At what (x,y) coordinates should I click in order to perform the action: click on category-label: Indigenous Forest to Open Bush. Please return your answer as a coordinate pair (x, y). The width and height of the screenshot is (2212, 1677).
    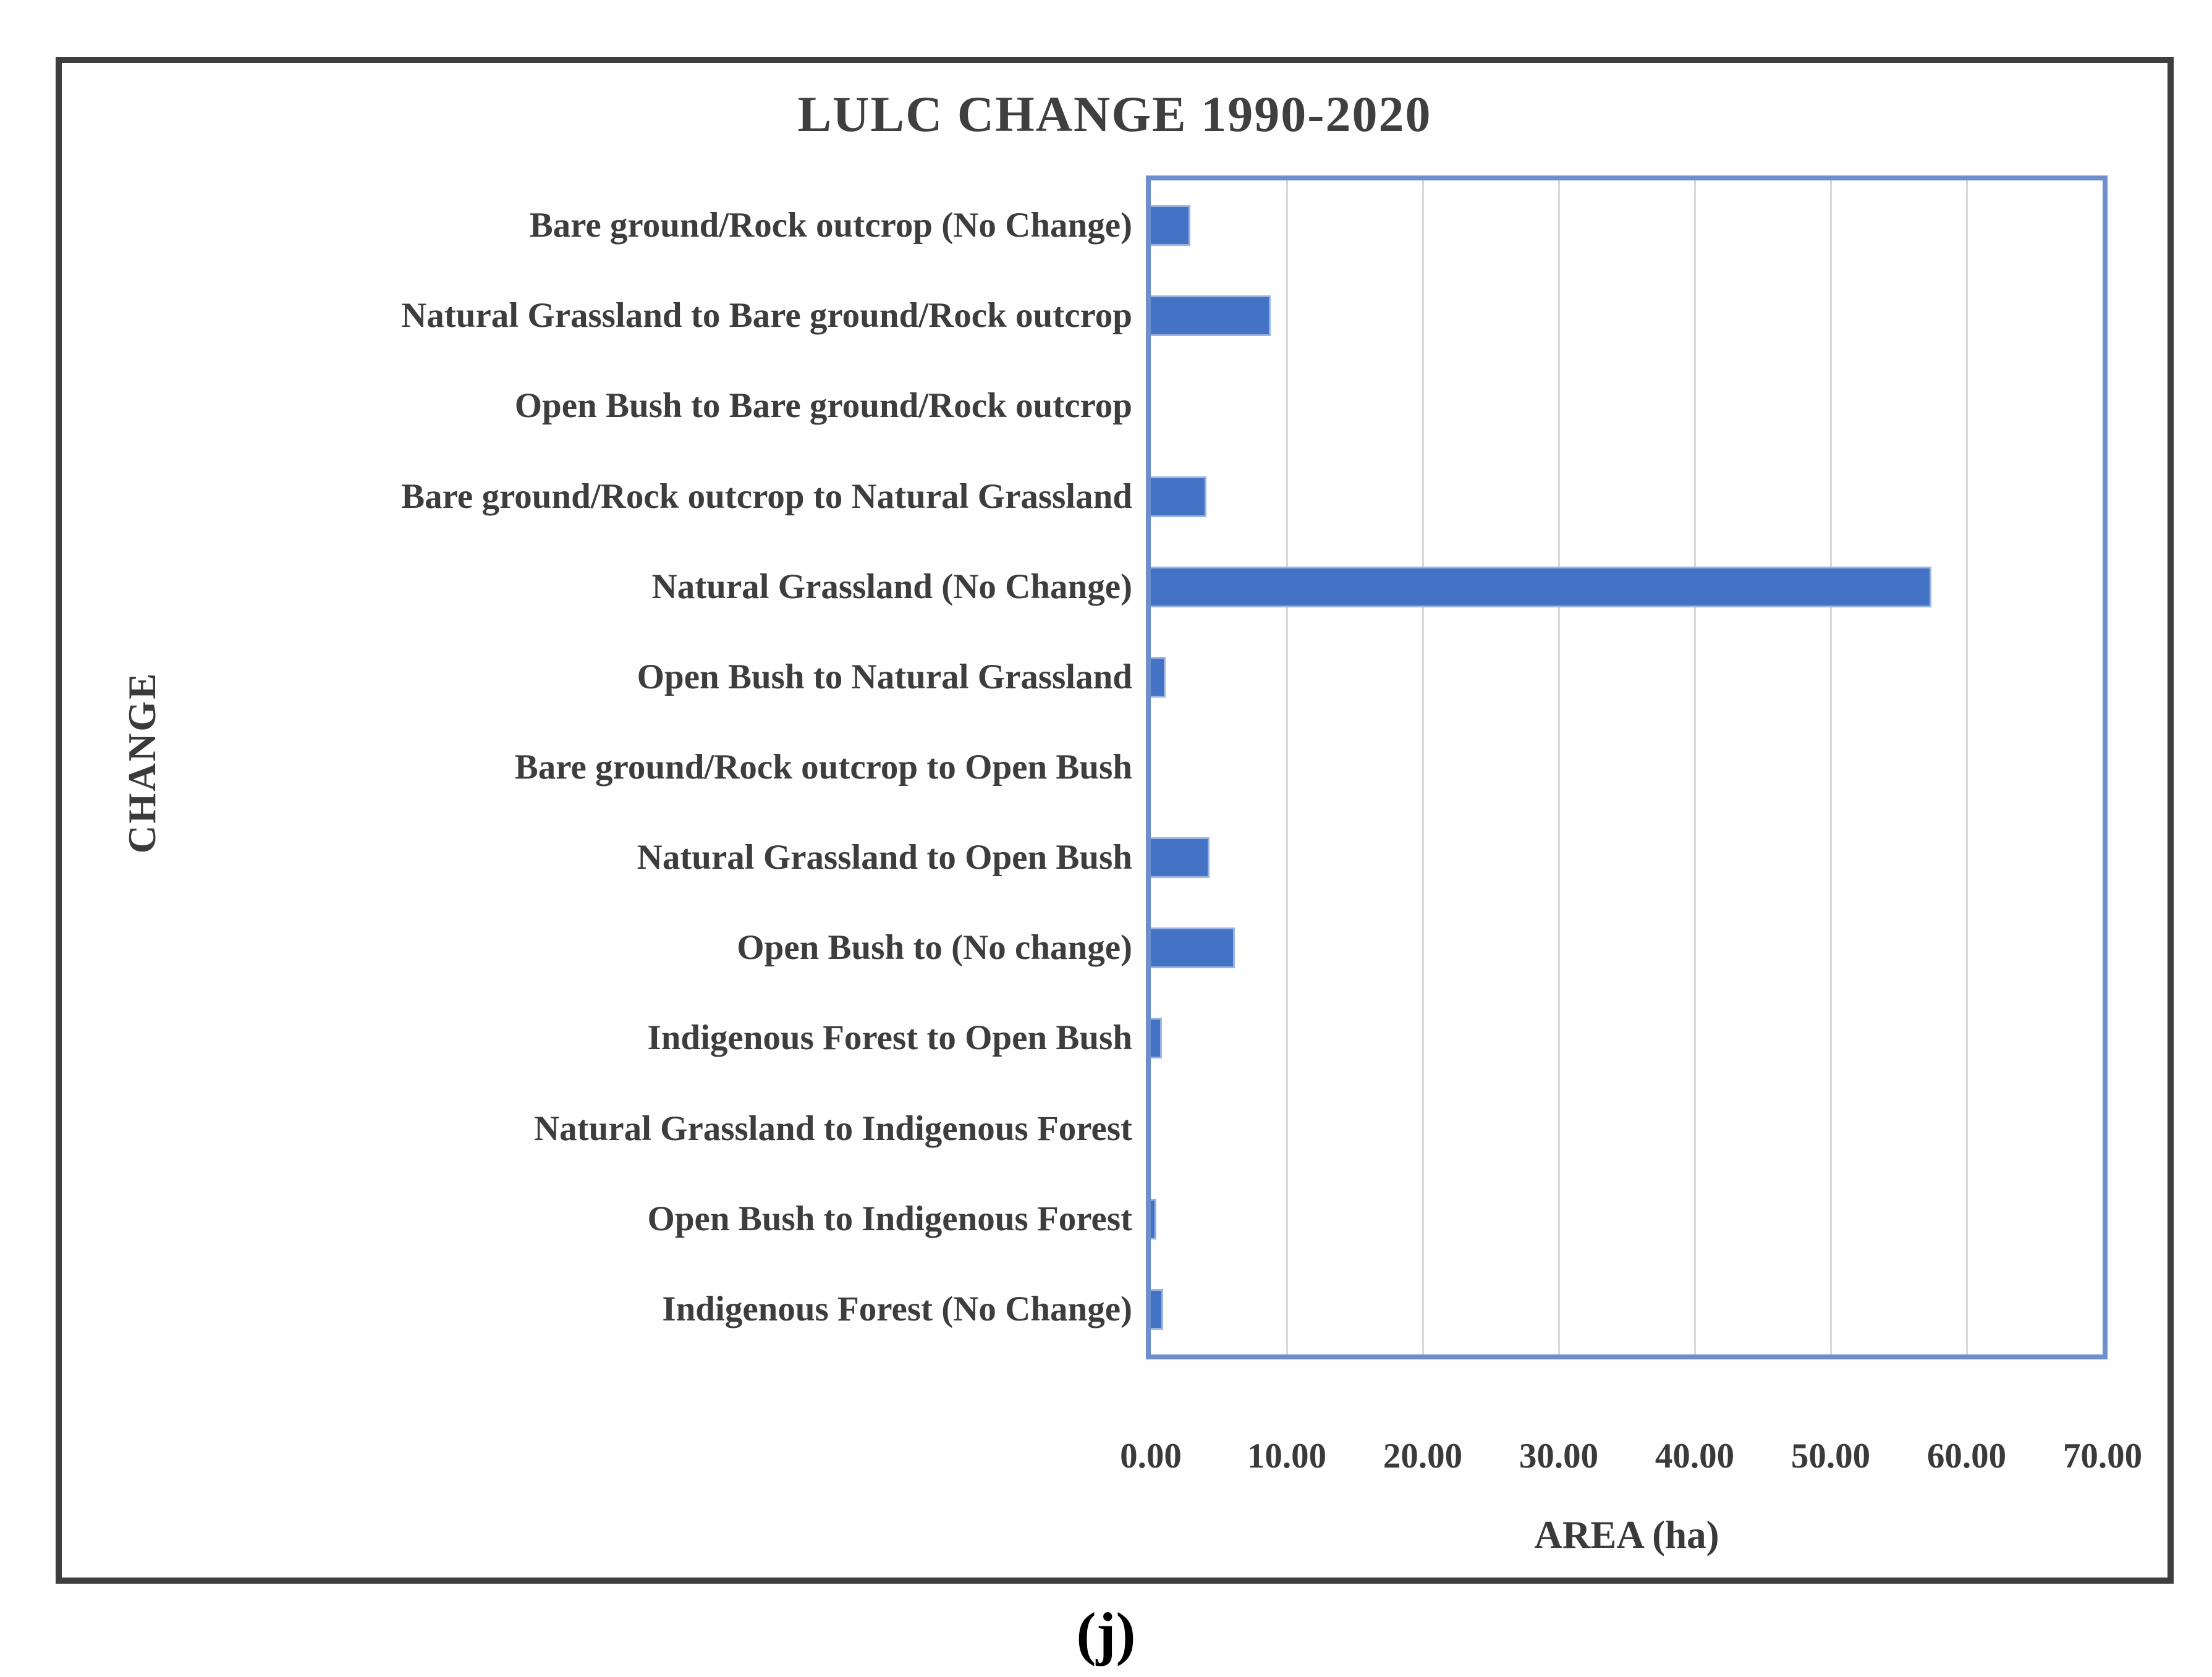
    Looking at the image, I should click on (890, 1038).